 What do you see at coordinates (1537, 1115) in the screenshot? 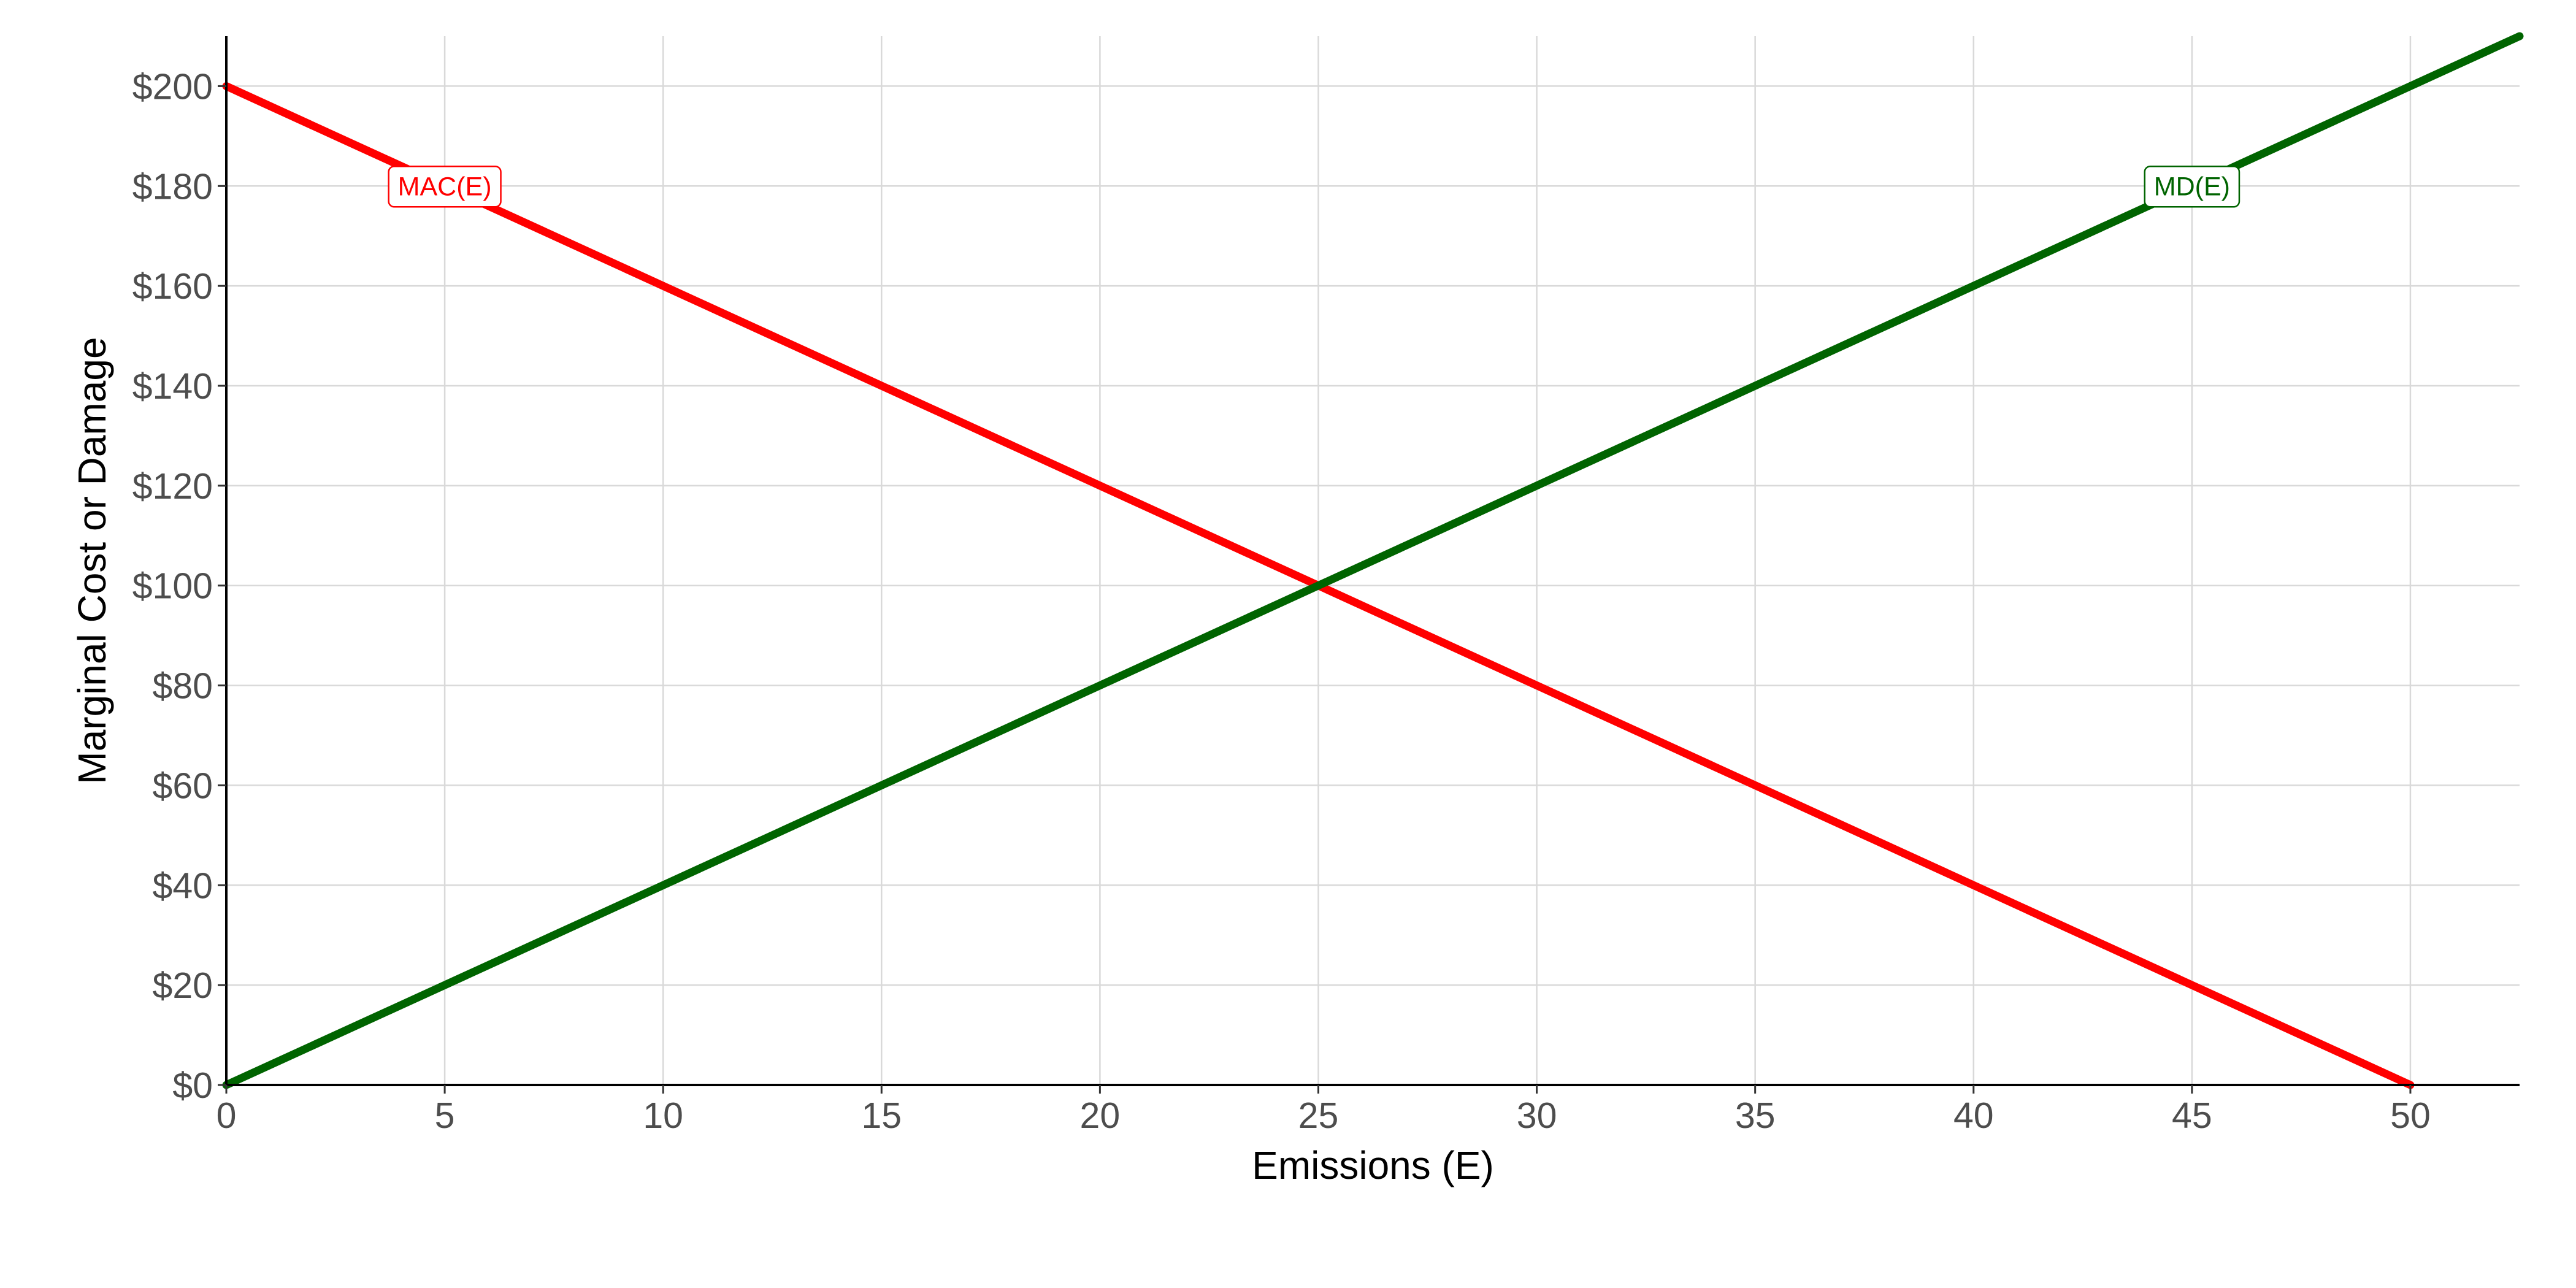
I see `x-tick-label-6: 30` at bounding box center [1537, 1115].